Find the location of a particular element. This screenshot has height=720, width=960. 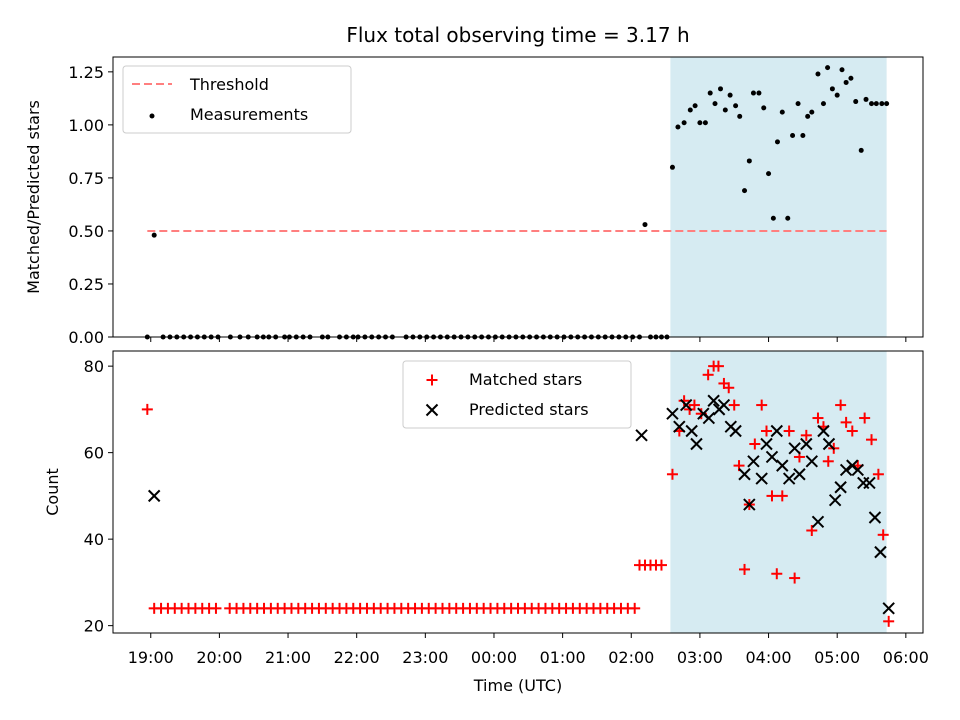

legend-predicted-swatch is located at coordinates (432, 410).